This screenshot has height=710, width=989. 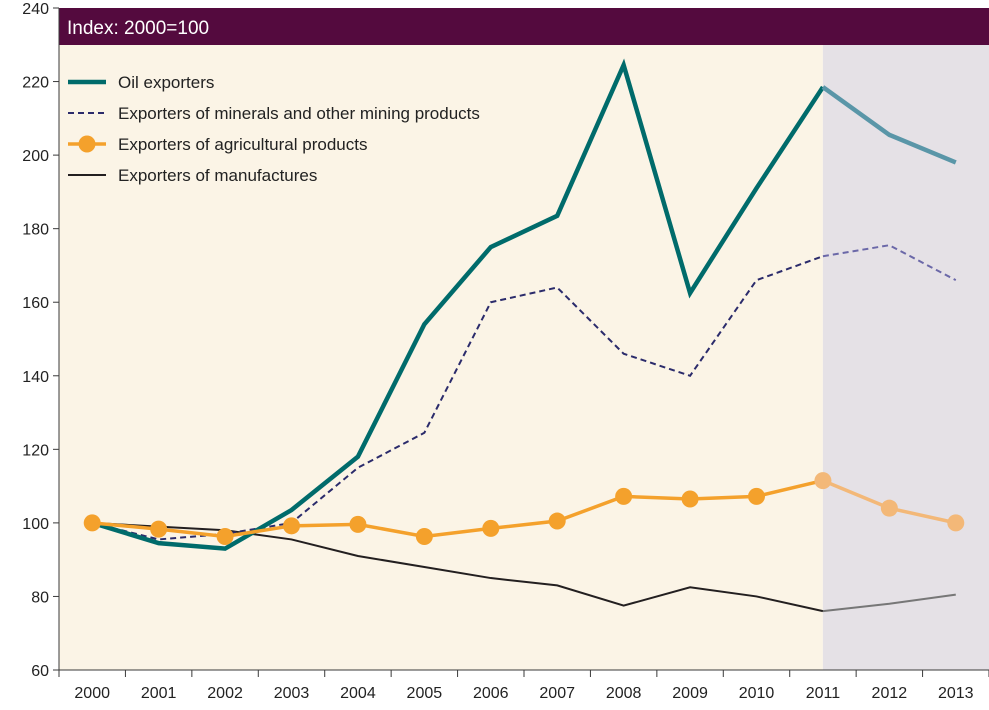 I want to click on y-tick-label: 140, so click(x=35, y=377).